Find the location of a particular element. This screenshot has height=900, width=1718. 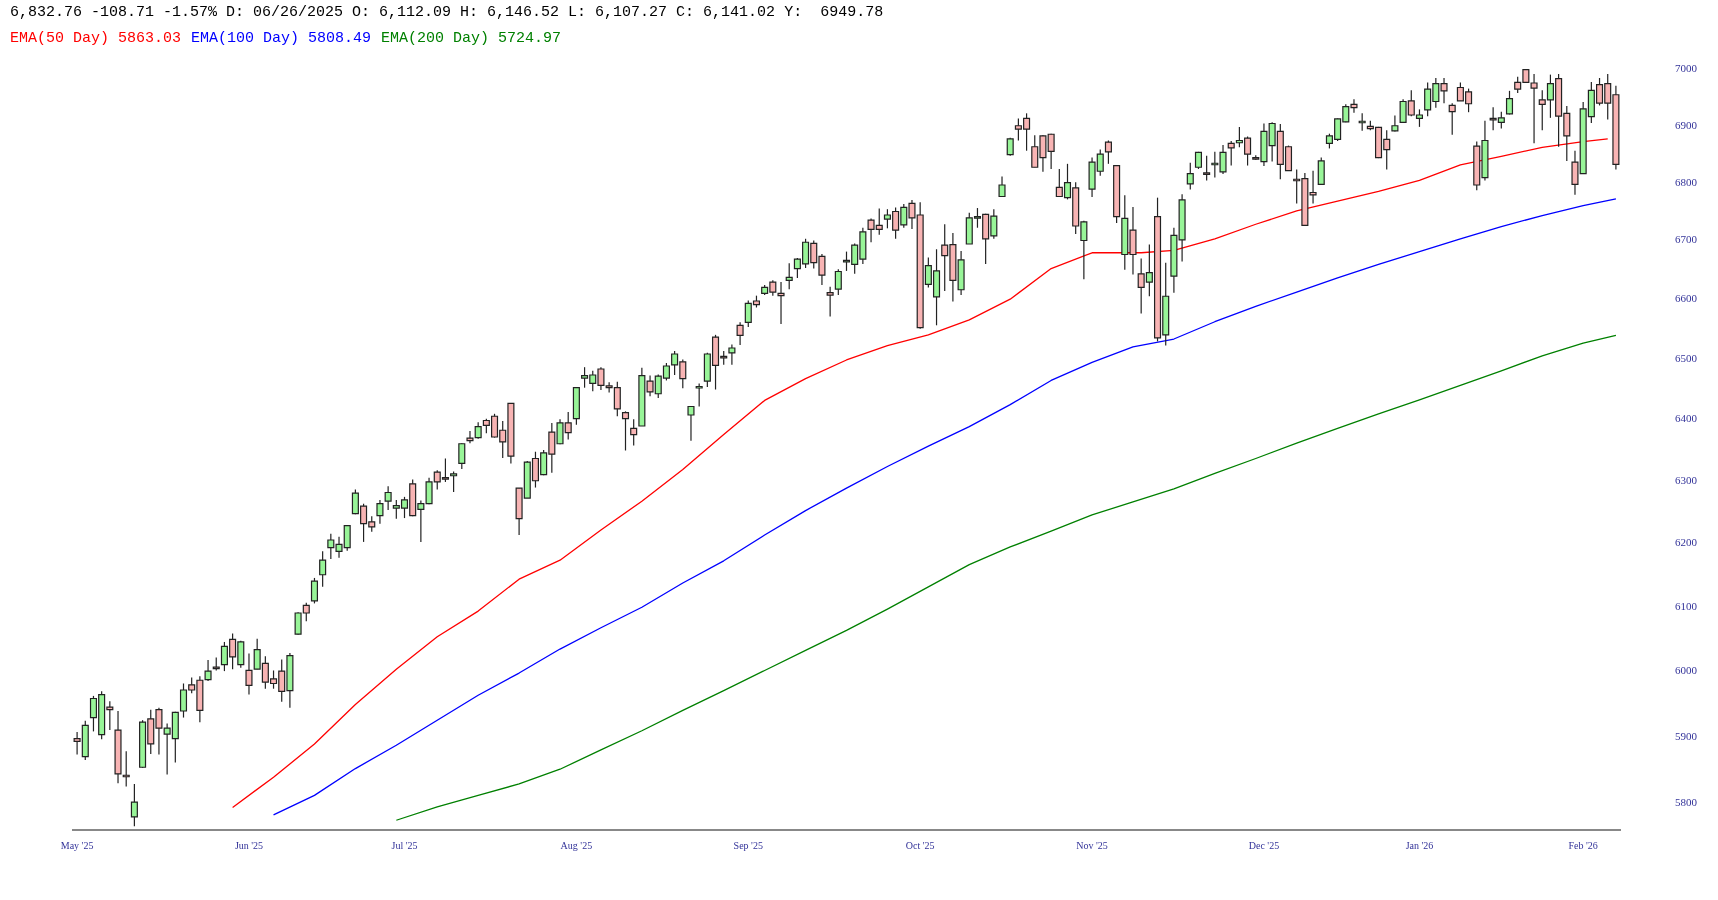

x-tick-label: Sep '25 is located at coordinates (748, 846).